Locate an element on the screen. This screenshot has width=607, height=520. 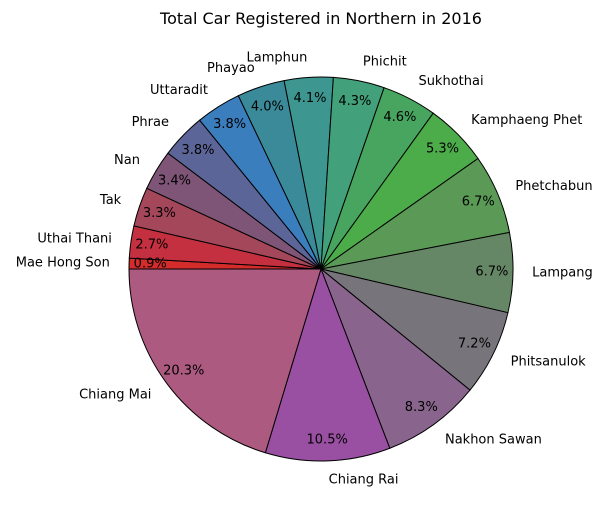
pie-pct-chiang-mai: 20.3% is located at coordinates (183, 370).